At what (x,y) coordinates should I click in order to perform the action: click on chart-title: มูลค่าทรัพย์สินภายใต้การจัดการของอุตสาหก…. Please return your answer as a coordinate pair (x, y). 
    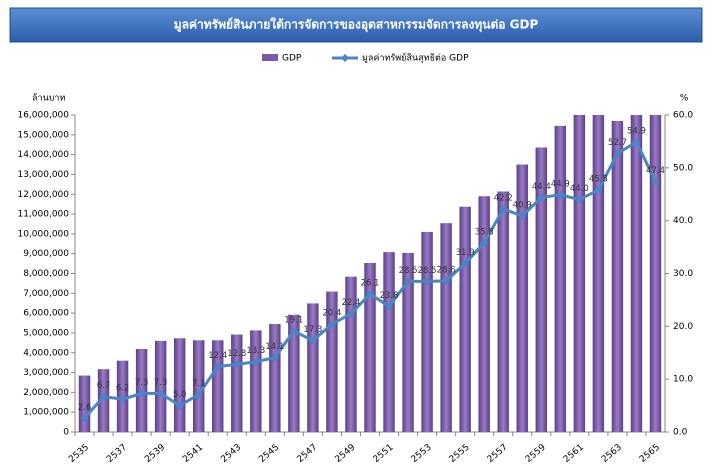
    Looking at the image, I should click on (356, 25).